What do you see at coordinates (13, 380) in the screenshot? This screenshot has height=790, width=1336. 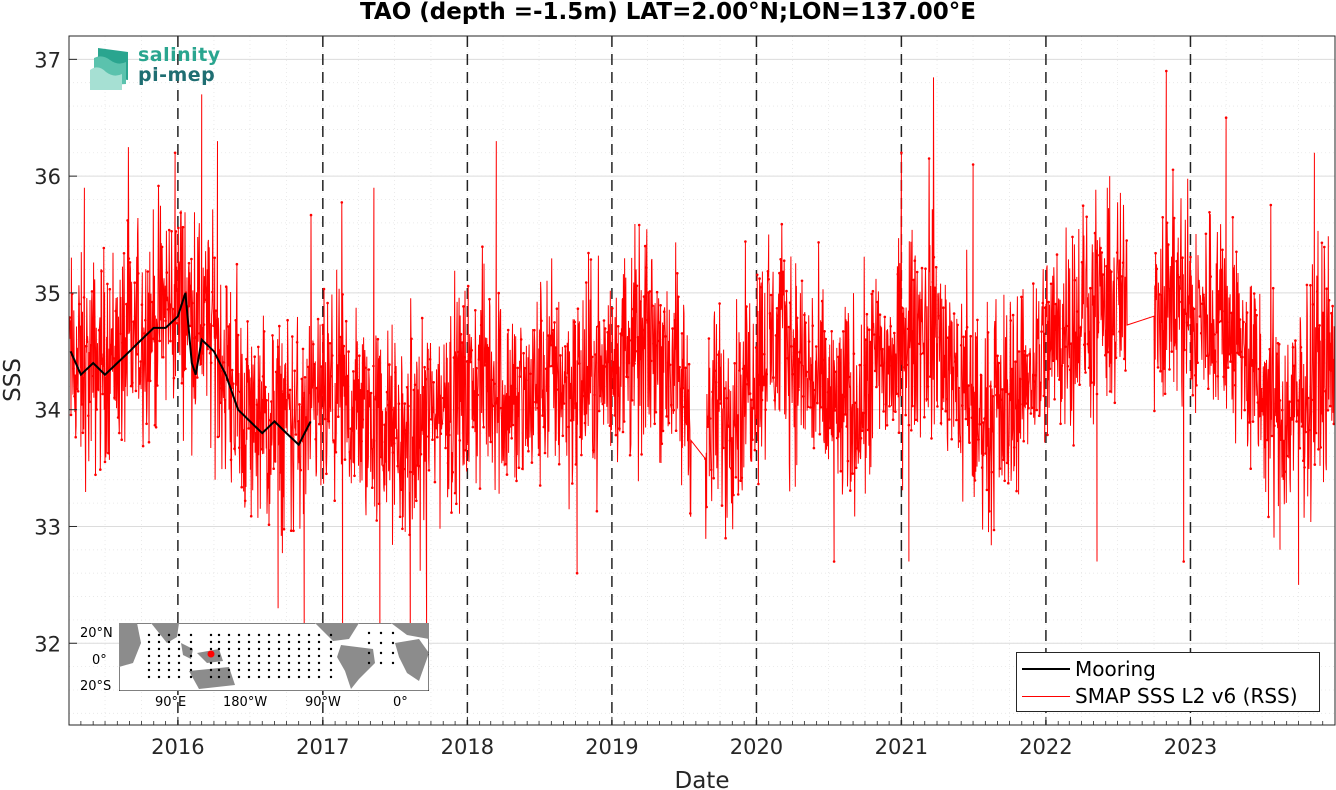 I see `y-axis-label: SSS` at bounding box center [13, 380].